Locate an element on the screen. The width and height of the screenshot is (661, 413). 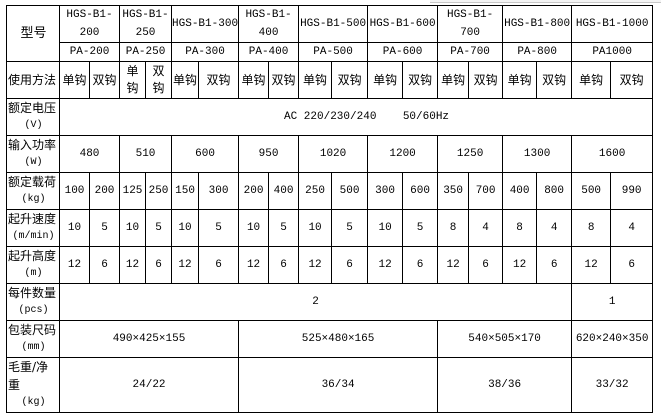
model-name: HGS-B1-400 is located at coordinates (269, 24).